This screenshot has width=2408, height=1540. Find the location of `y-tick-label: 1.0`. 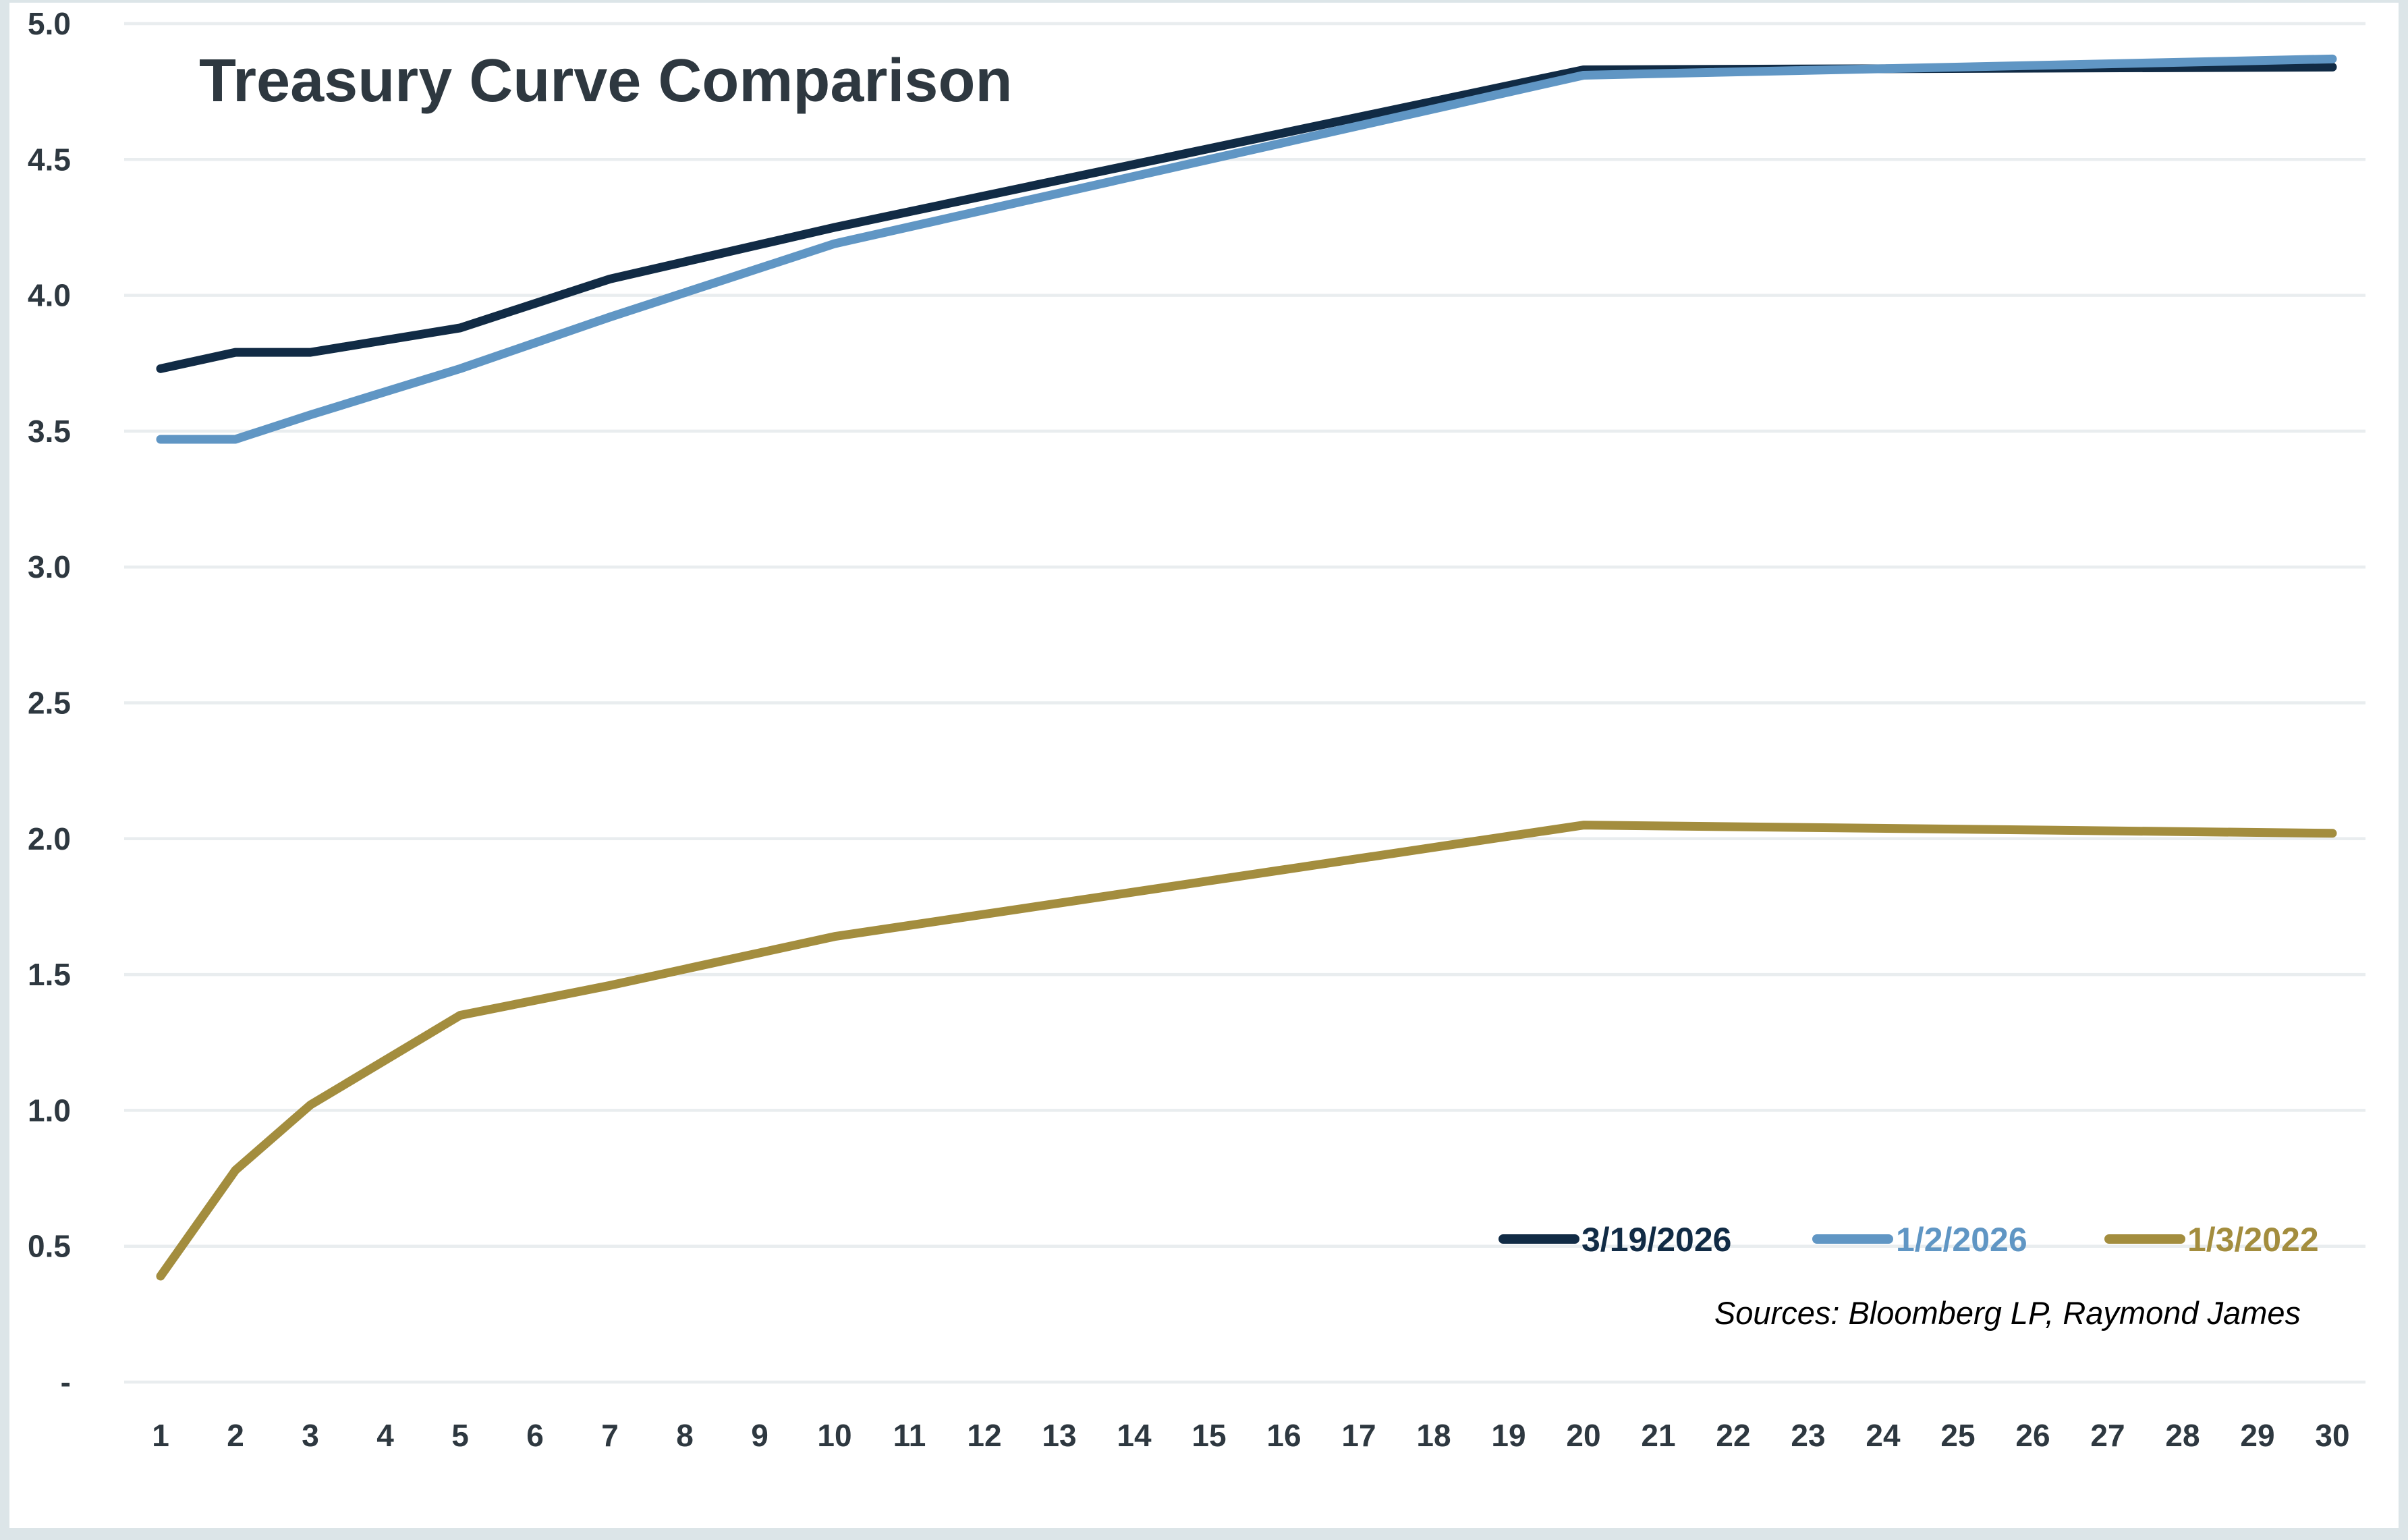

y-tick-label: 1.0 is located at coordinates (49, 1110).